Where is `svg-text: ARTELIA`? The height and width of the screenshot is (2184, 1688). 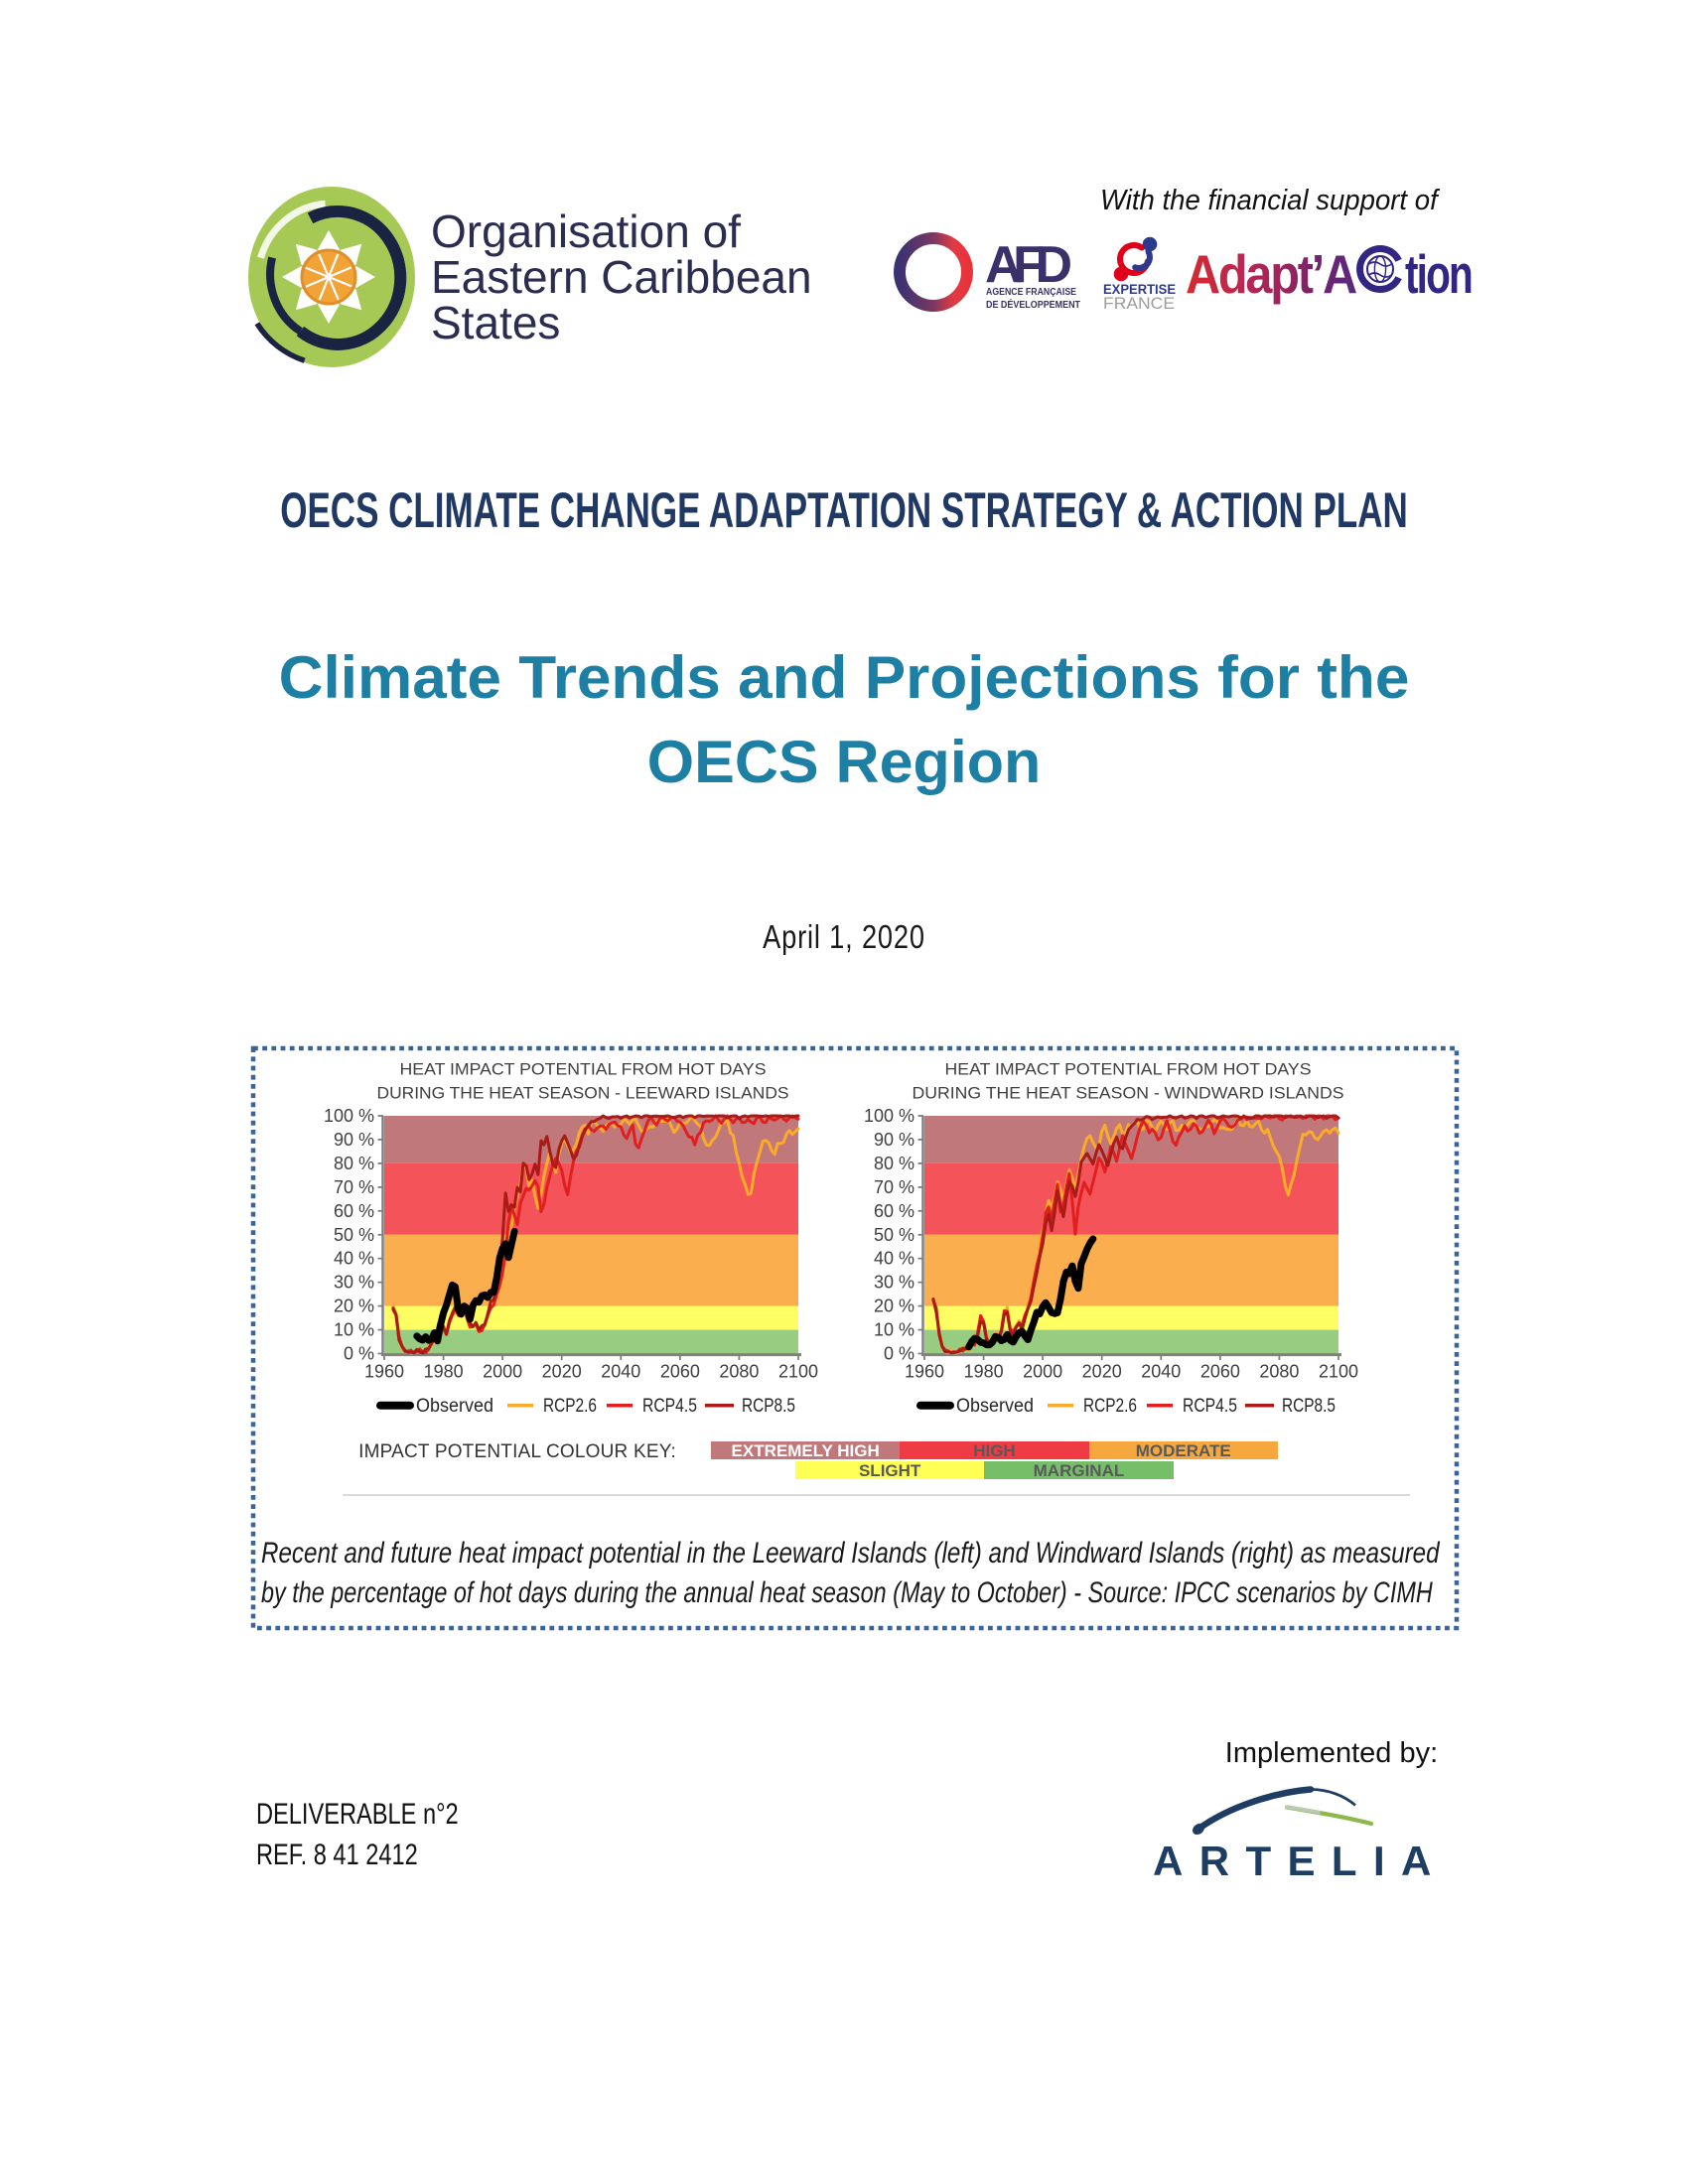 svg-text: ARTELIA is located at coordinates (1300, 1861).